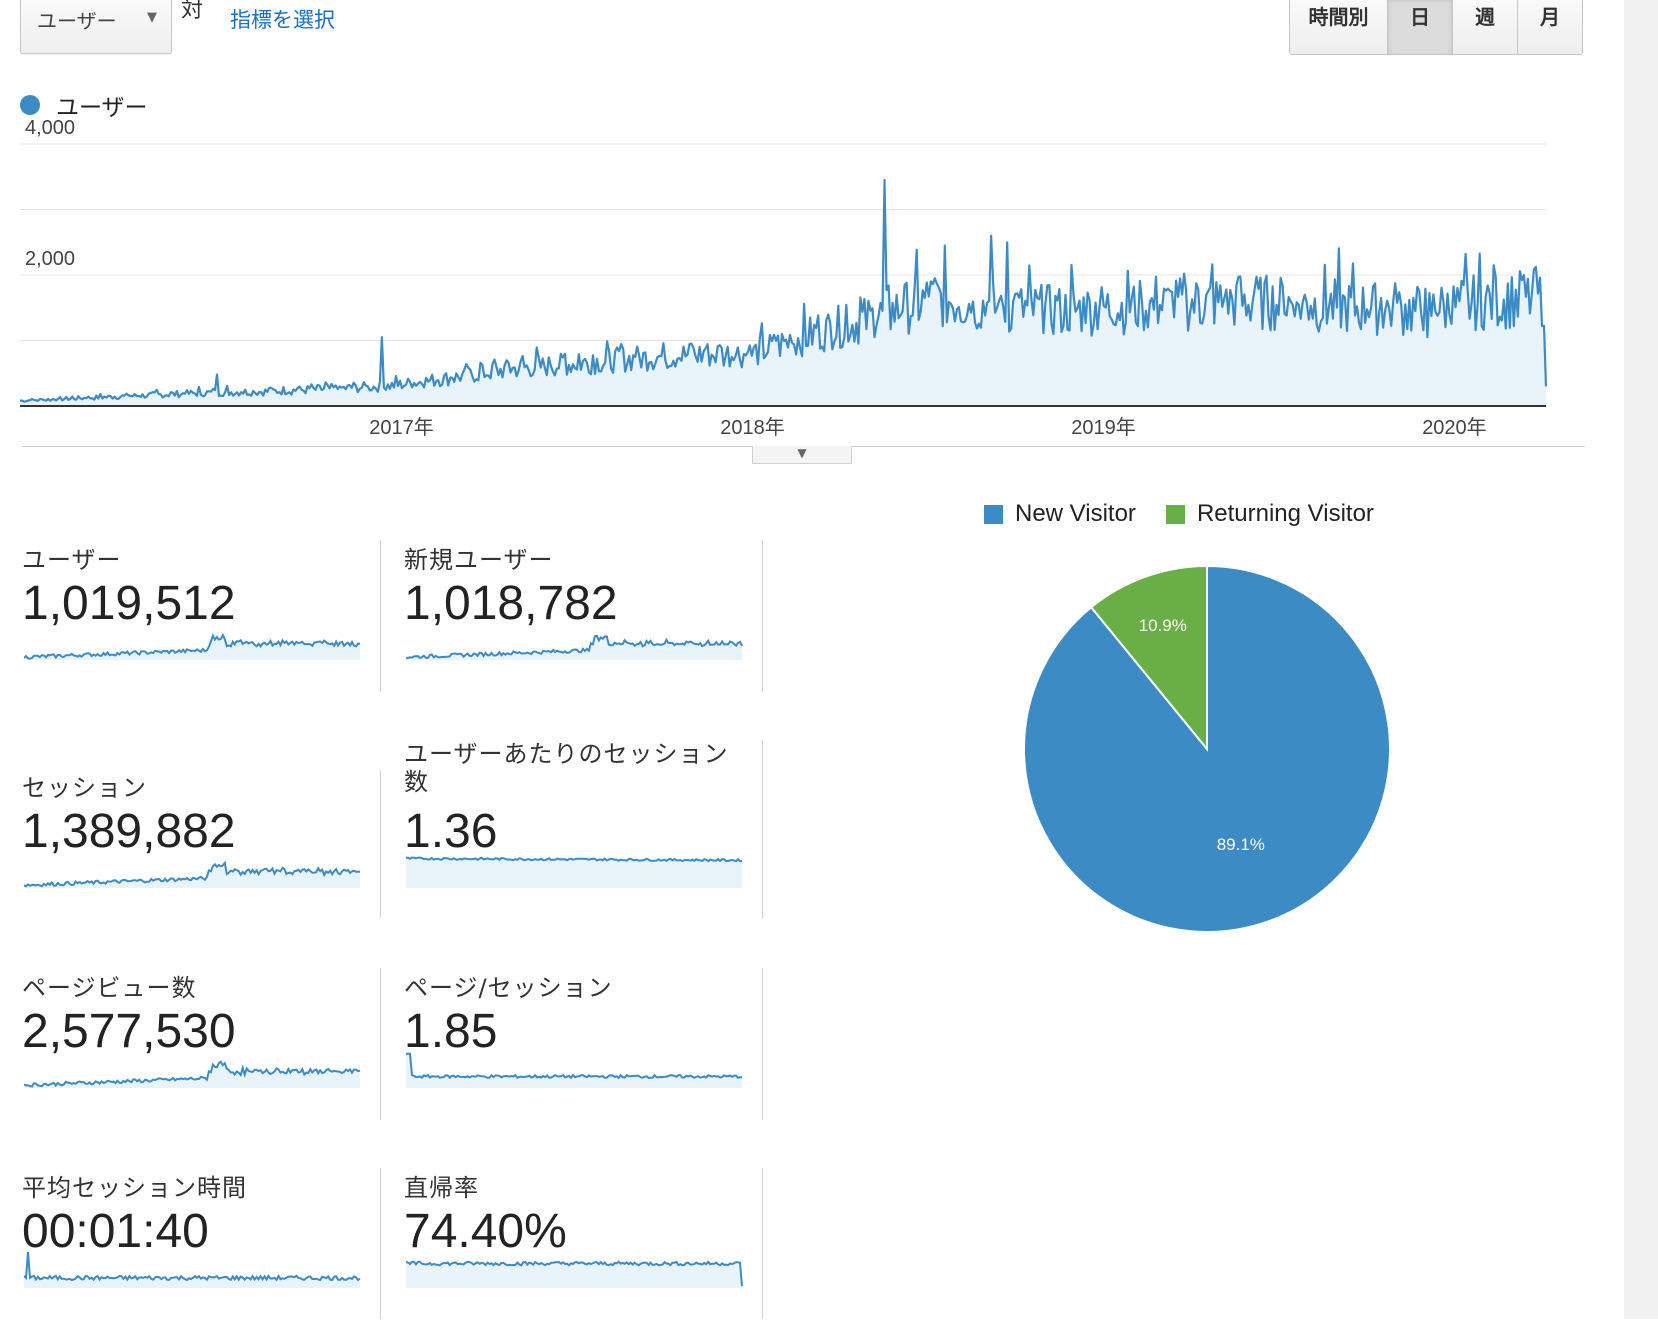 The image size is (1658, 1338). I want to click on x-tick-label: 2020年, so click(1454, 427).